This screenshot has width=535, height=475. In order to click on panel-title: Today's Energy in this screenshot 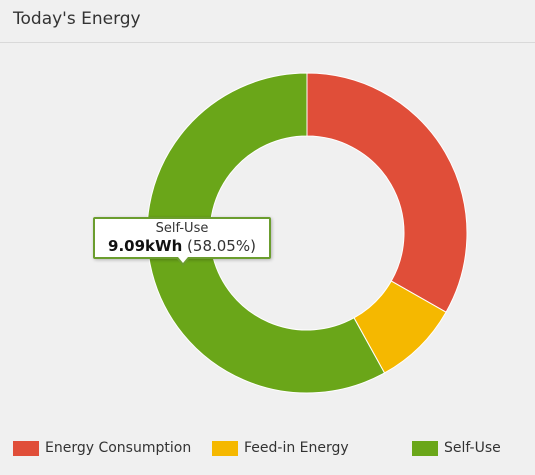, I will do `click(77, 19)`.